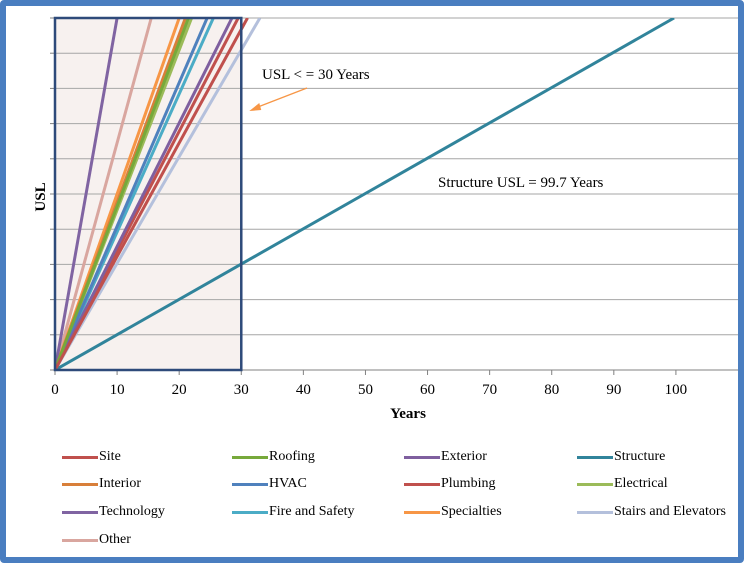  Describe the element at coordinates (55, 390) in the screenshot. I see `x-tick-label: 0` at that location.